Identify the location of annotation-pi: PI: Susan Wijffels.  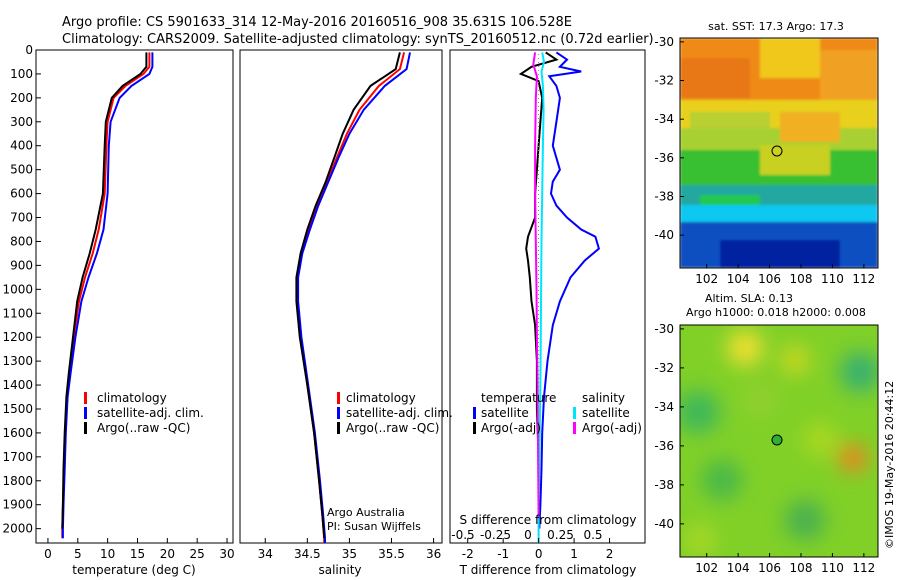
(374, 526).